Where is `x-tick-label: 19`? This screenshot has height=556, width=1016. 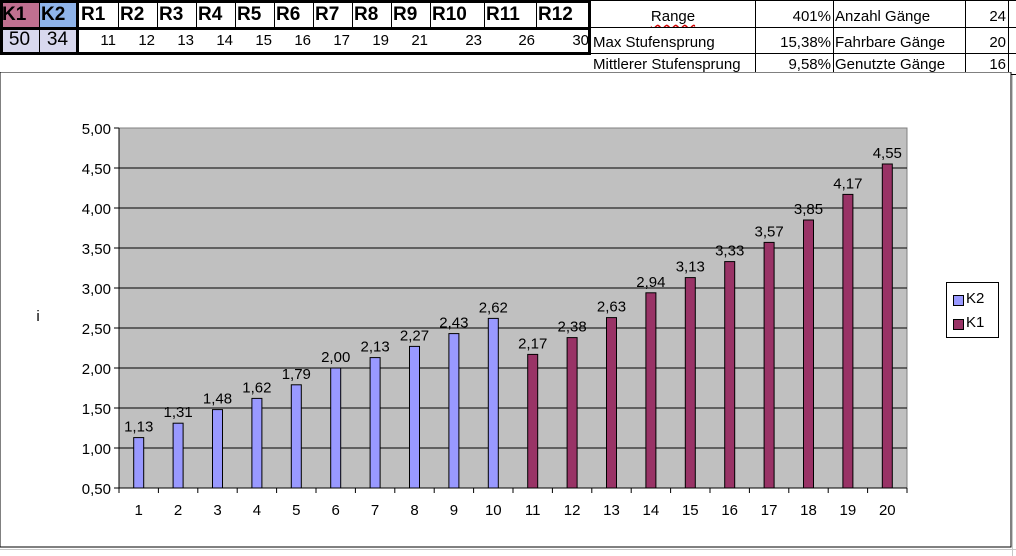
x-tick-label: 19 is located at coordinates (848, 510).